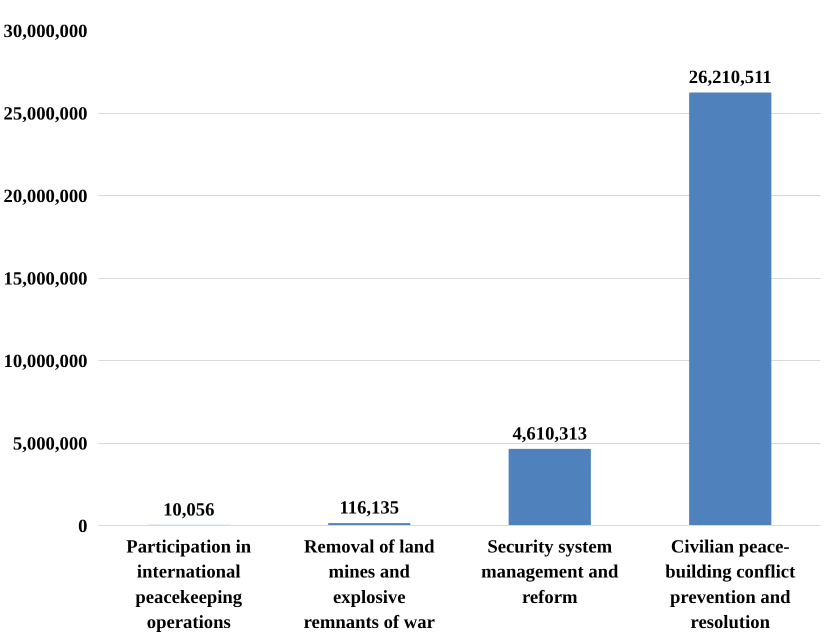 The image size is (833, 640). Describe the element at coordinates (730, 585) in the screenshot. I see `x-tick-label: Civilian peace-building conflict prevention and resolution` at that location.